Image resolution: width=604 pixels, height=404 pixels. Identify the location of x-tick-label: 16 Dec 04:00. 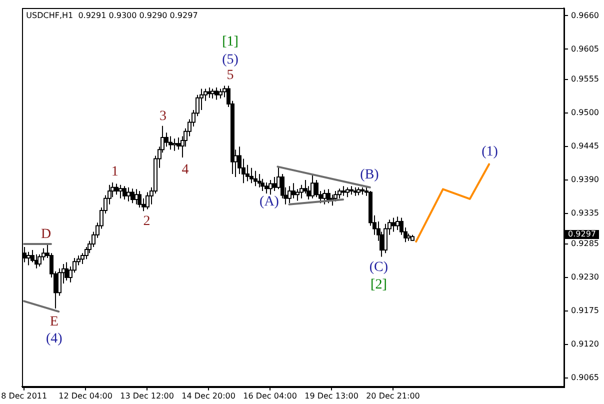
(270, 395).